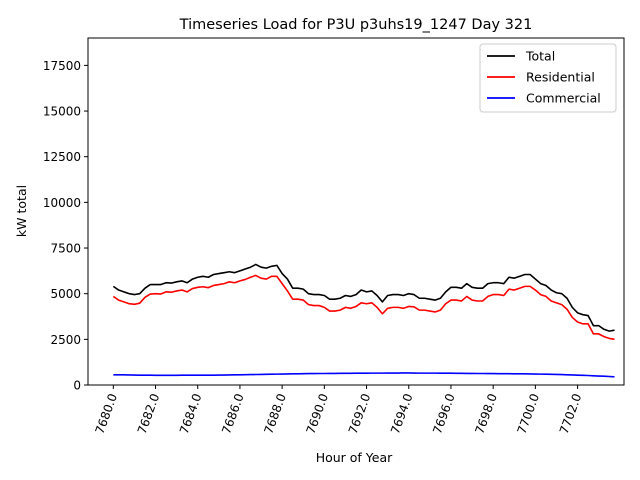 This screenshot has width=640, height=480. Describe the element at coordinates (62, 203) in the screenshot. I see `y-tick-label: 10000` at that location.